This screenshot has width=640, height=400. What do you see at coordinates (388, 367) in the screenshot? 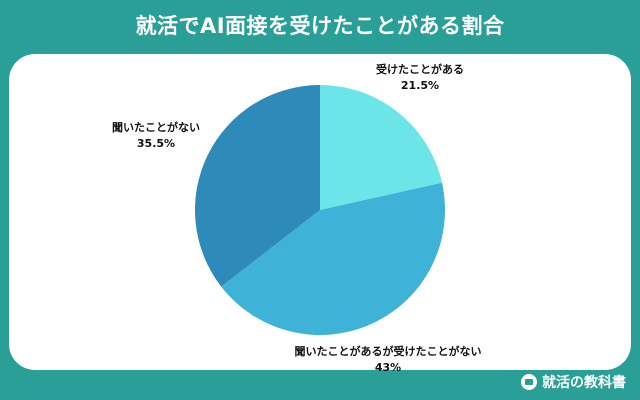
I see `slice-value-1: 43%` at bounding box center [388, 367].